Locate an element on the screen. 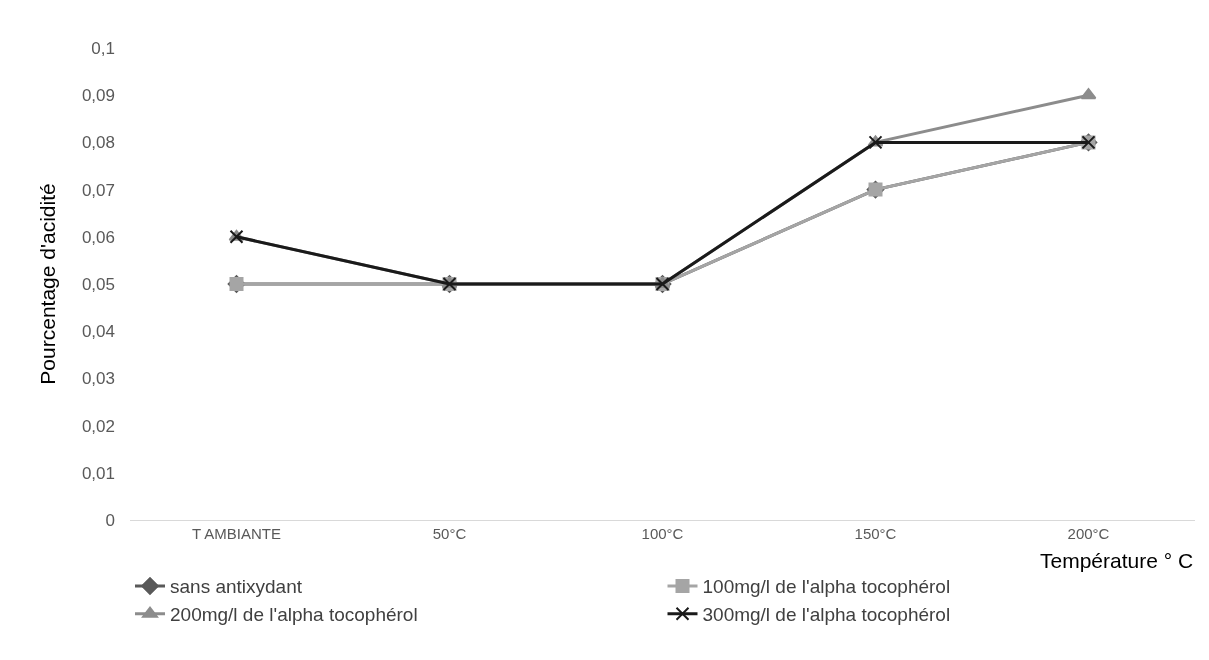 Image resolution: width=1209 pixels, height=660 pixels. y-tick-label: 0,04 is located at coordinates (98, 332).